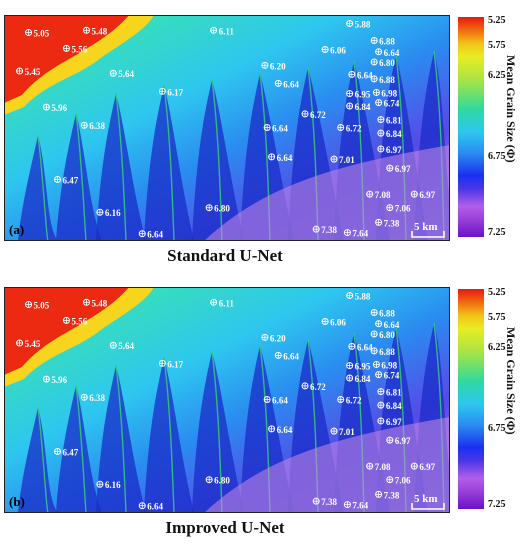  I want to click on colorbar-tick: 6.25, so click(497, 347).